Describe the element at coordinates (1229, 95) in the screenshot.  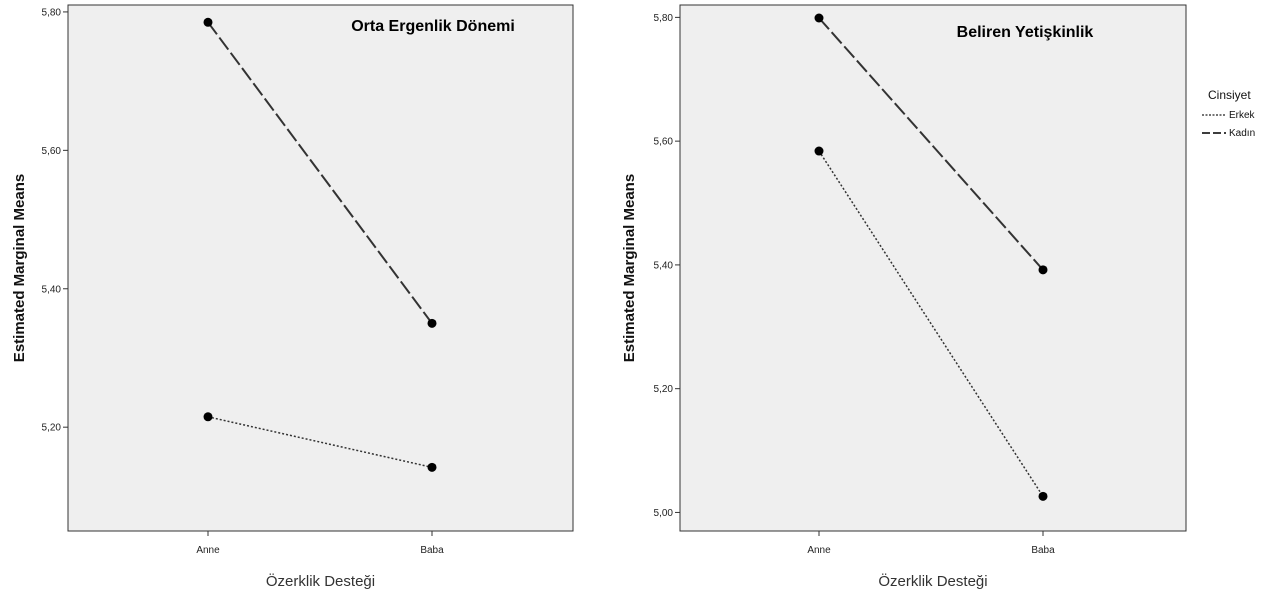
I see `legend-title: Cinsiyet` at that location.